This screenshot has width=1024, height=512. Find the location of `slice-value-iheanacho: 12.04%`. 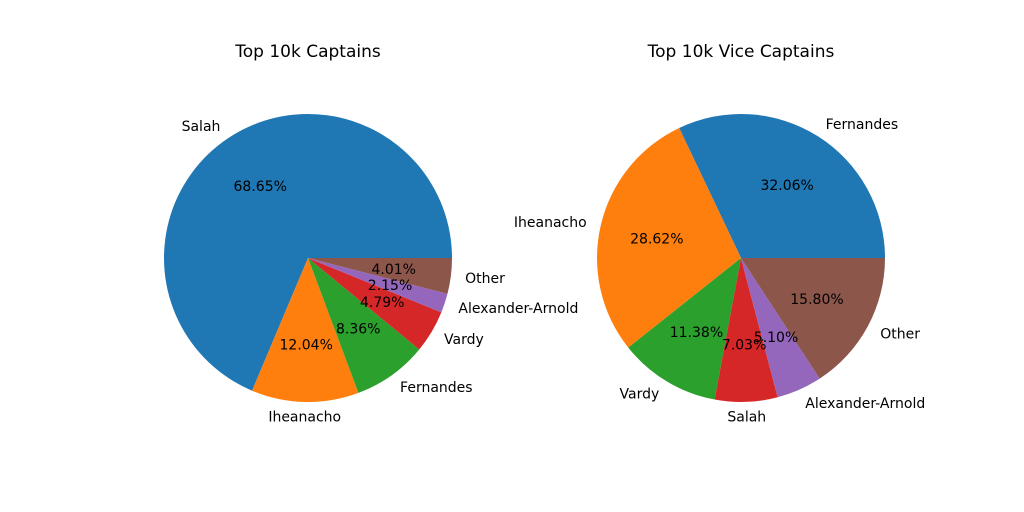

slice-value-iheanacho: 12.04% is located at coordinates (306, 345).